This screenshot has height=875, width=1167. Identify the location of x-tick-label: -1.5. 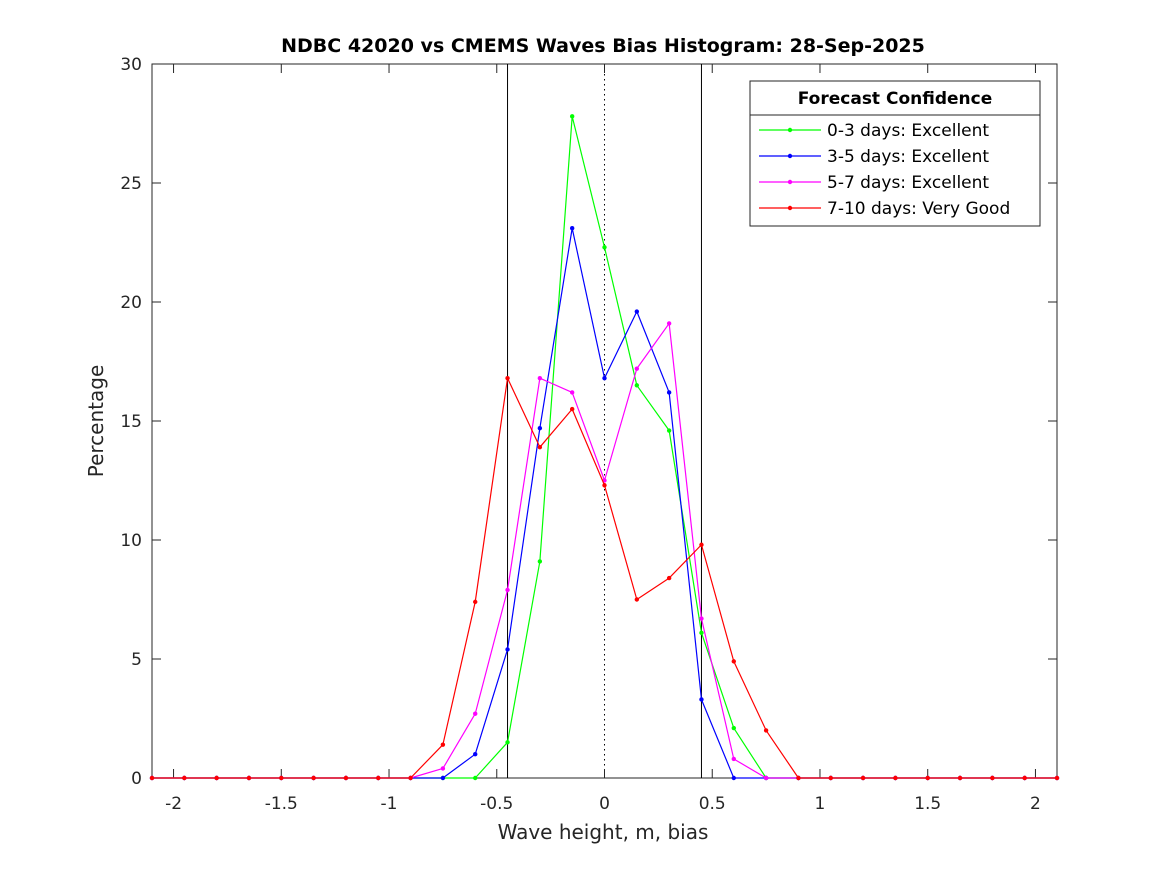
(281, 804).